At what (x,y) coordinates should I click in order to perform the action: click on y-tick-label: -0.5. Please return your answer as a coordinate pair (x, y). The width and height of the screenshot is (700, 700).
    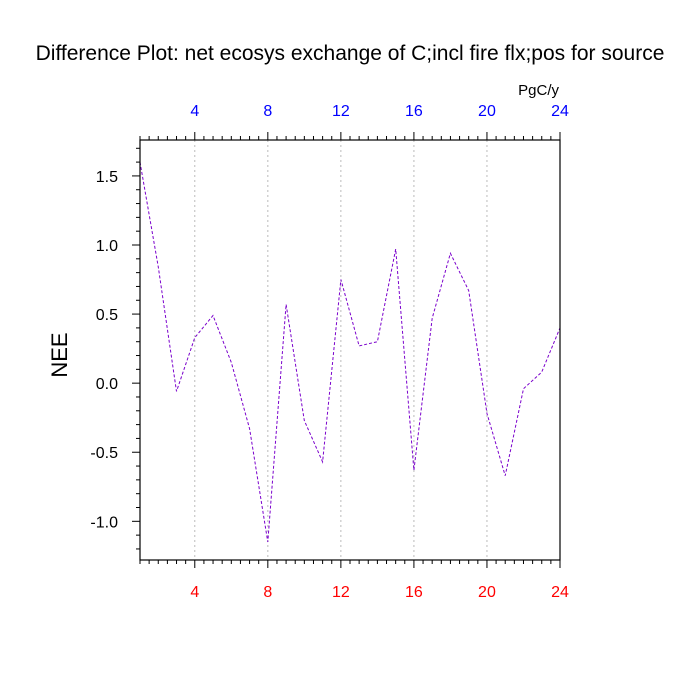
    Looking at the image, I should click on (104, 453).